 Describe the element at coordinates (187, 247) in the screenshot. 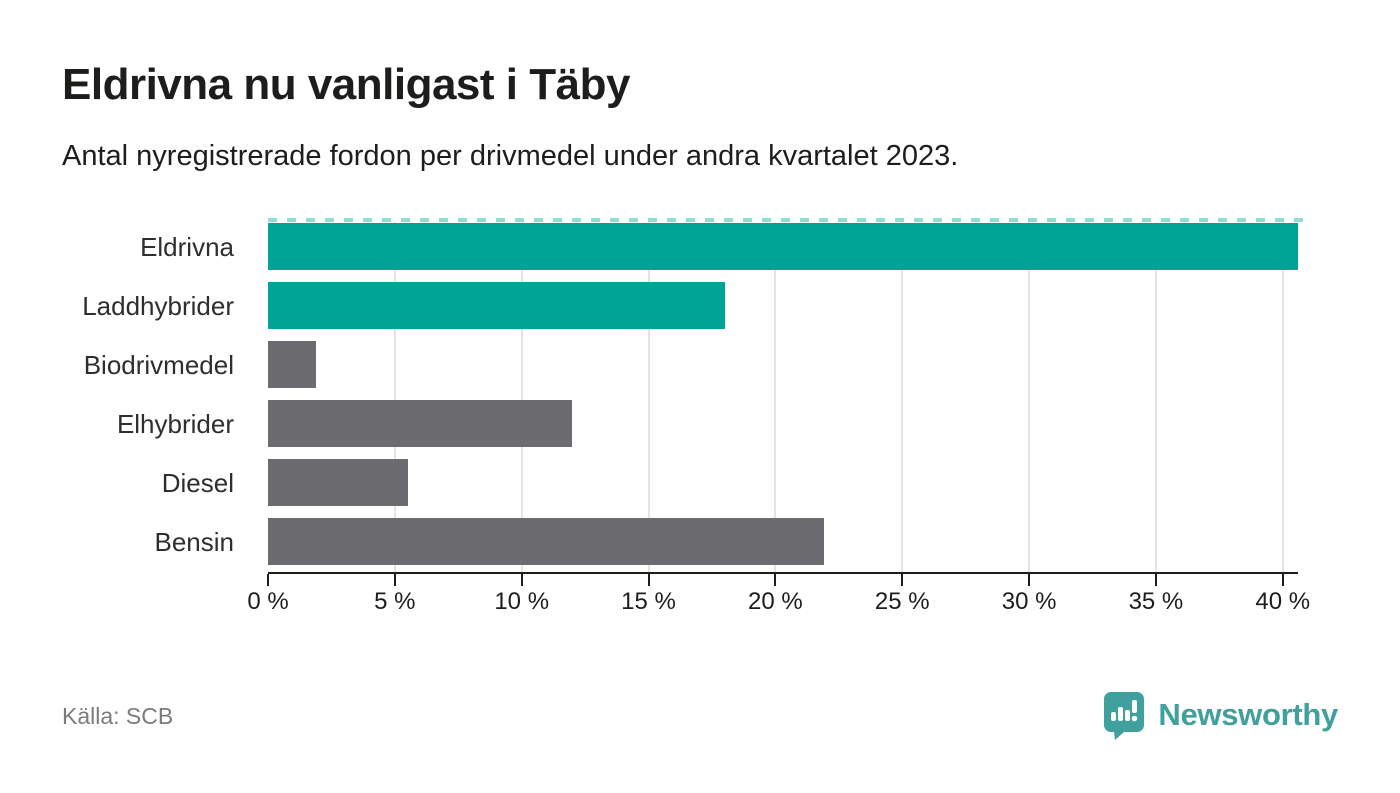

I see `category-label: Eldrivna` at that location.